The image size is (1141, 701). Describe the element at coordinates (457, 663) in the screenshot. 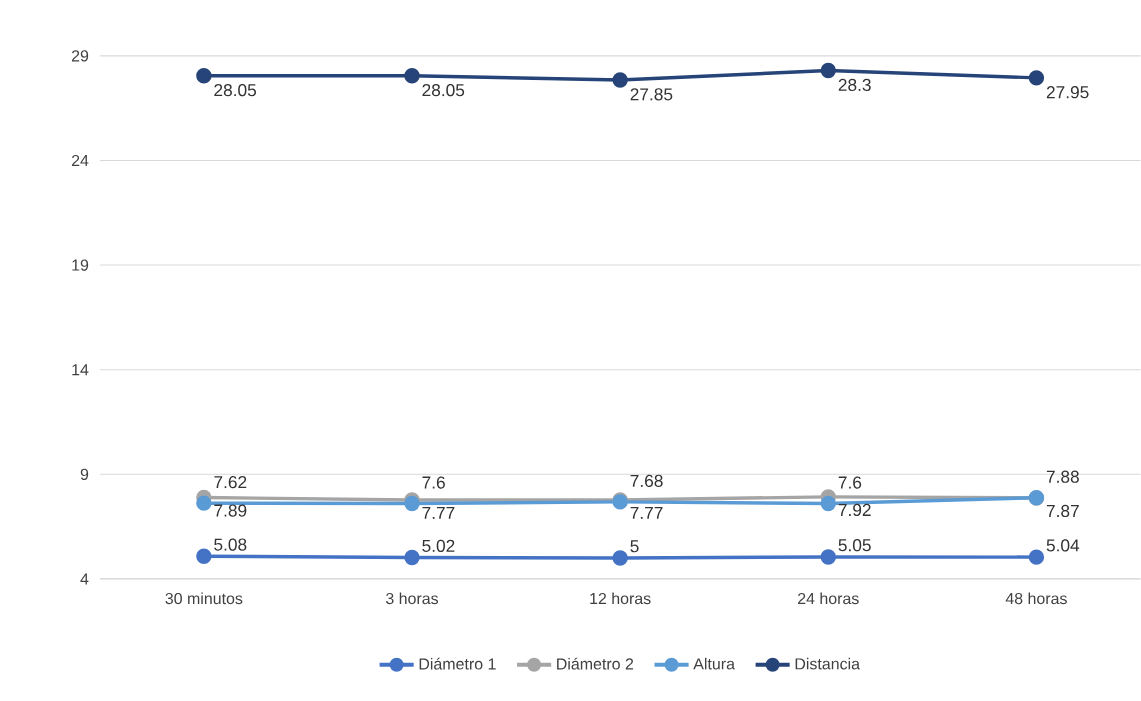

I see `legend-label: Diámetro 1` at that location.